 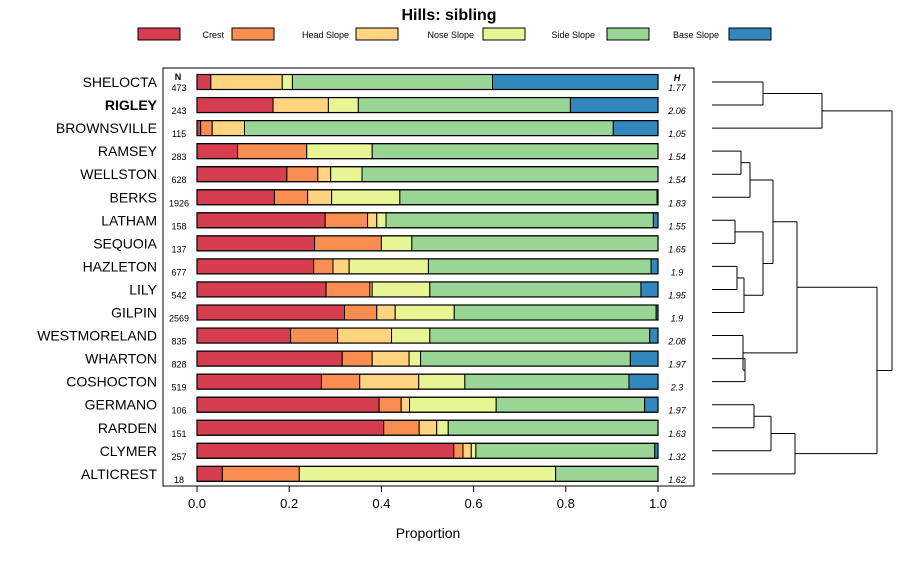 What do you see at coordinates (573, 35) in the screenshot?
I see `legend-label: Side Slope` at bounding box center [573, 35].